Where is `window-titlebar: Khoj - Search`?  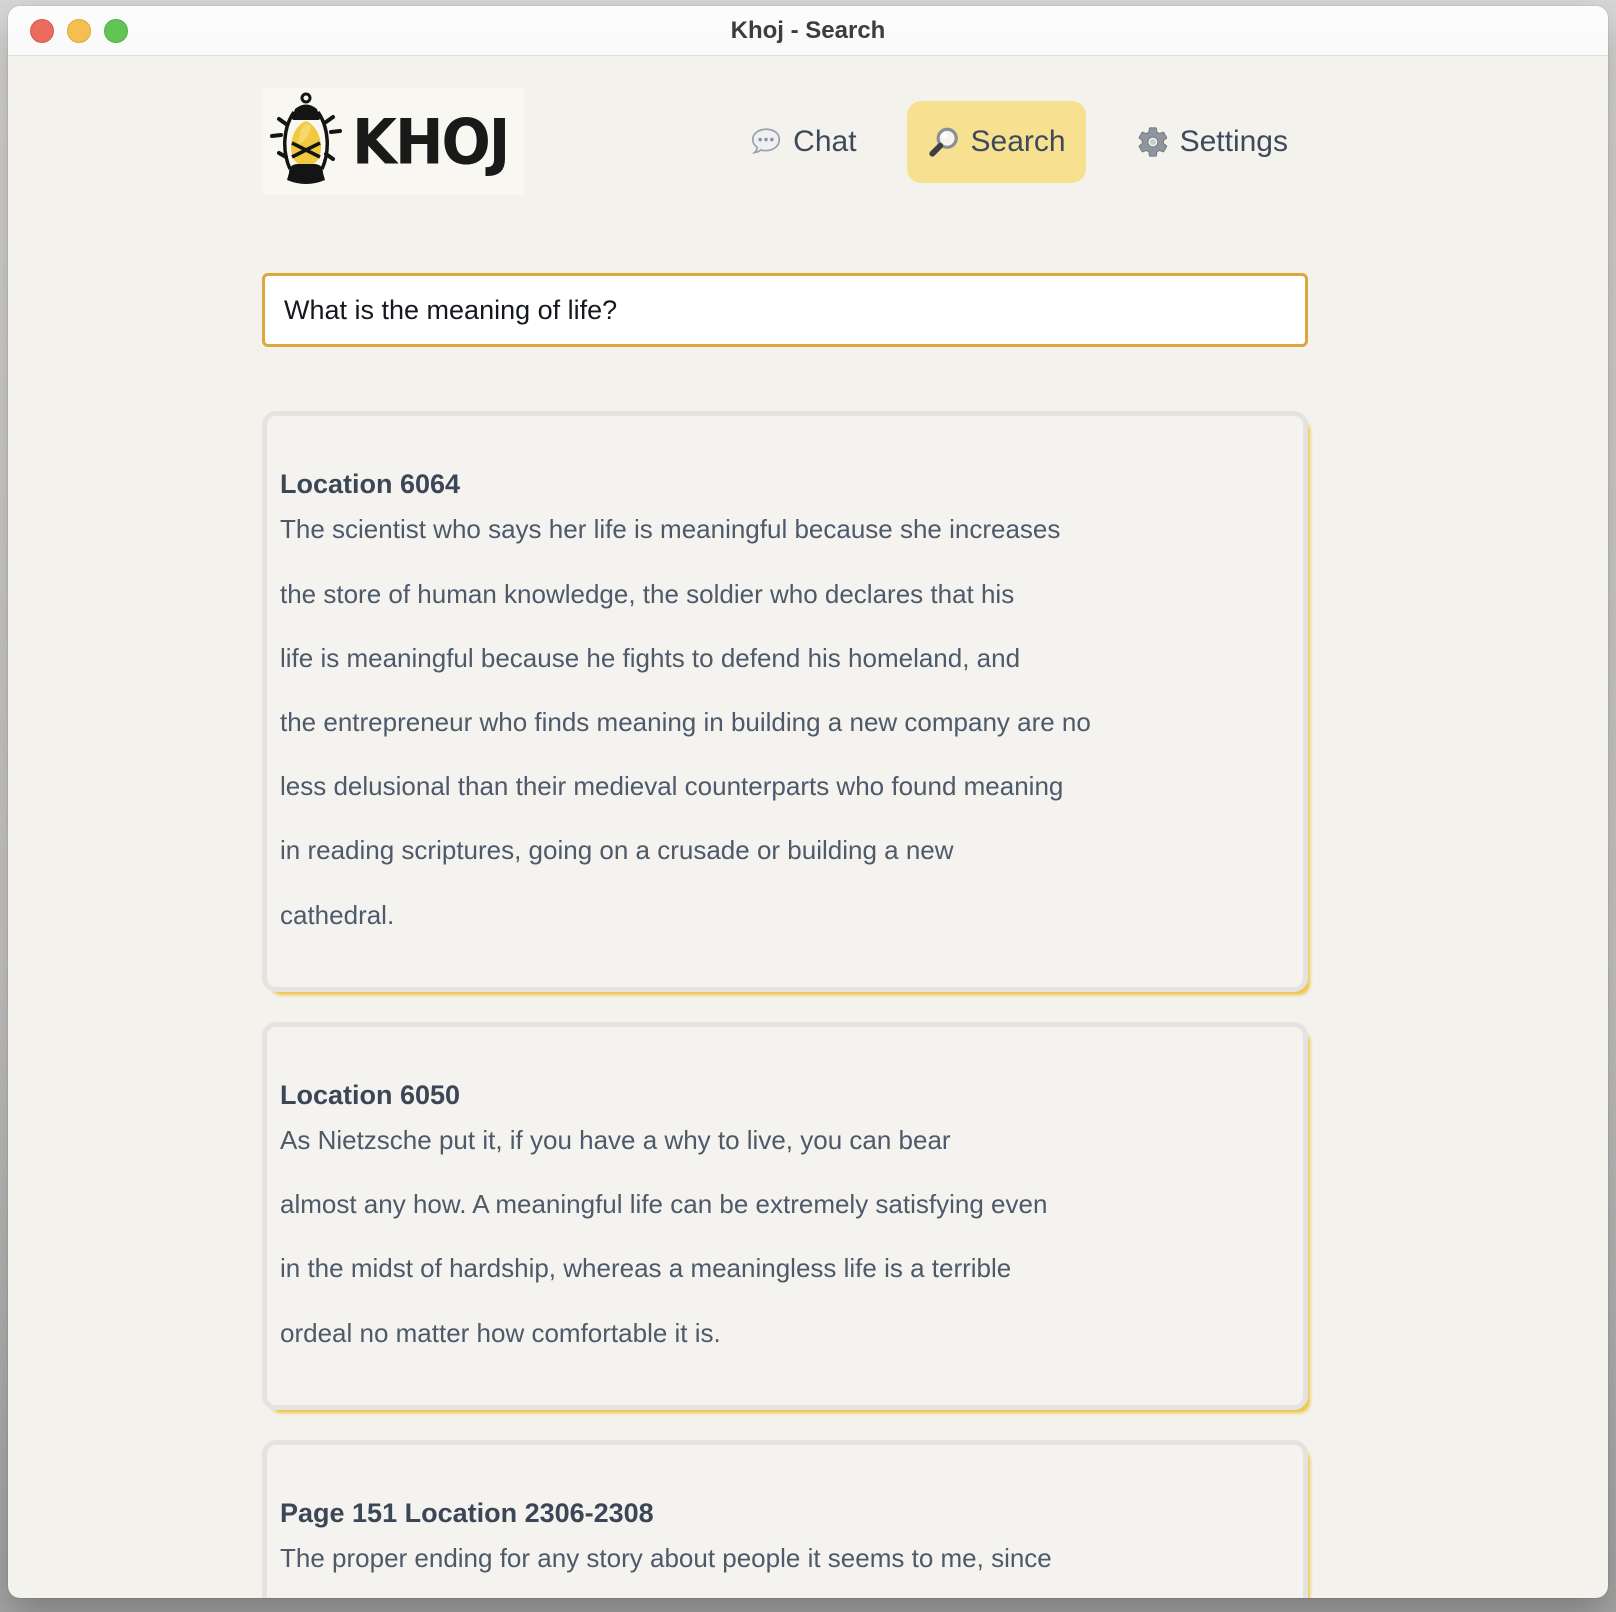 window-titlebar: Khoj - Search is located at coordinates (808, 31).